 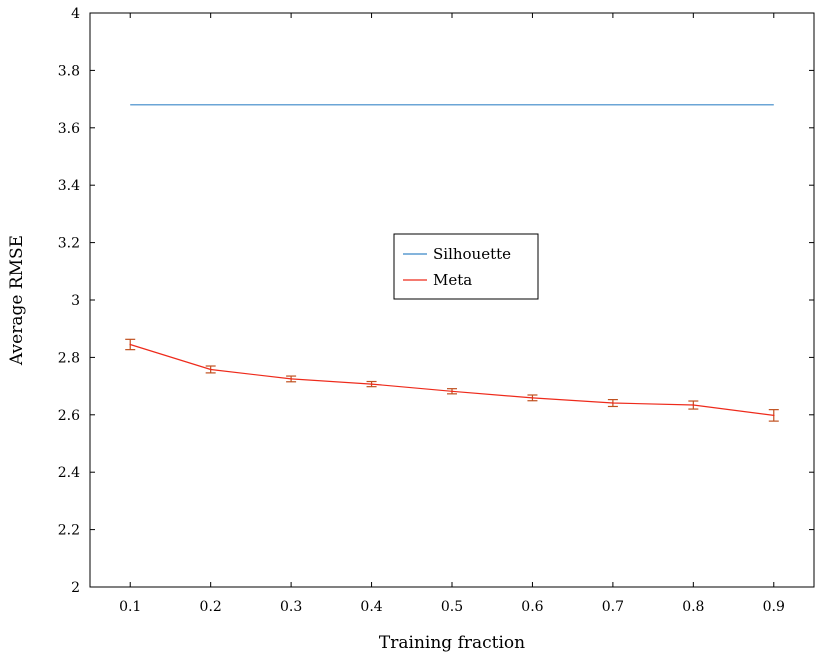 I want to click on y-tick-label: 2.2, so click(x=69, y=531).